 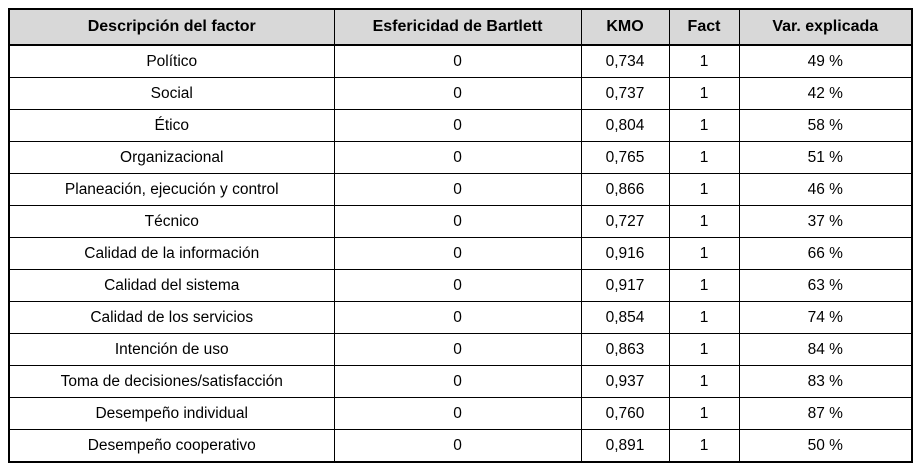 What do you see at coordinates (171, 125) in the screenshot?
I see `cell-factor: Ético` at bounding box center [171, 125].